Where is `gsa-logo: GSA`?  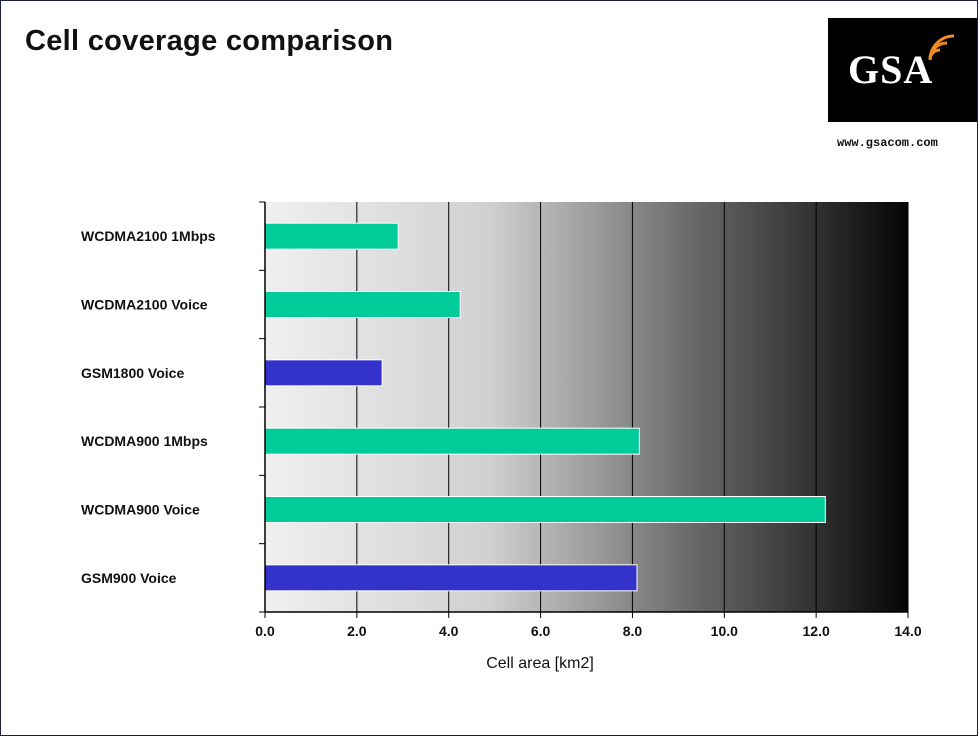
gsa-logo: GSA is located at coordinates (902, 70).